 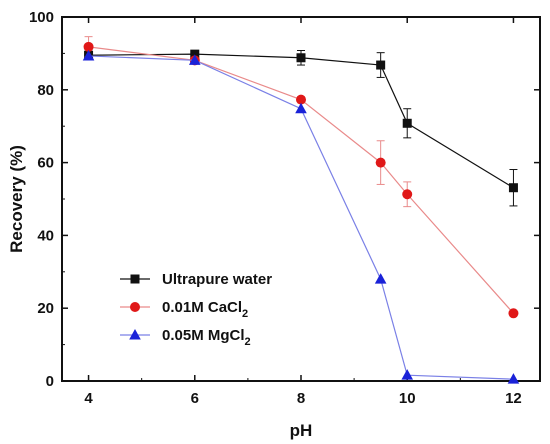 What do you see at coordinates (45, 163) in the screenshot?
I see `y-tick-label: 60` at bounding box center [45, 163].